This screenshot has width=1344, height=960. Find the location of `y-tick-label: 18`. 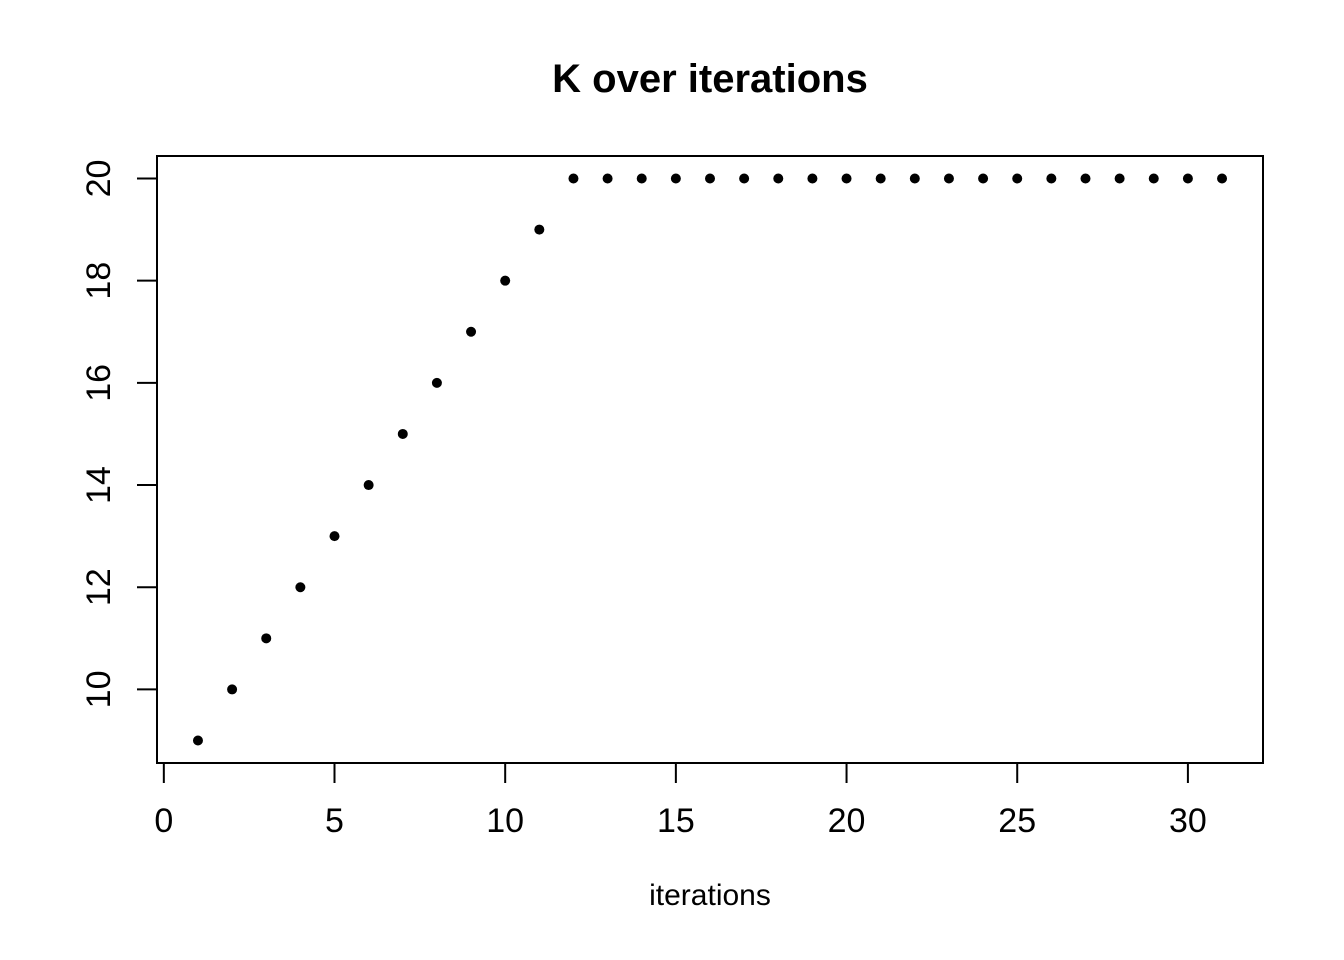

y-tick-label: 18 is located at coordinates (99, 281).